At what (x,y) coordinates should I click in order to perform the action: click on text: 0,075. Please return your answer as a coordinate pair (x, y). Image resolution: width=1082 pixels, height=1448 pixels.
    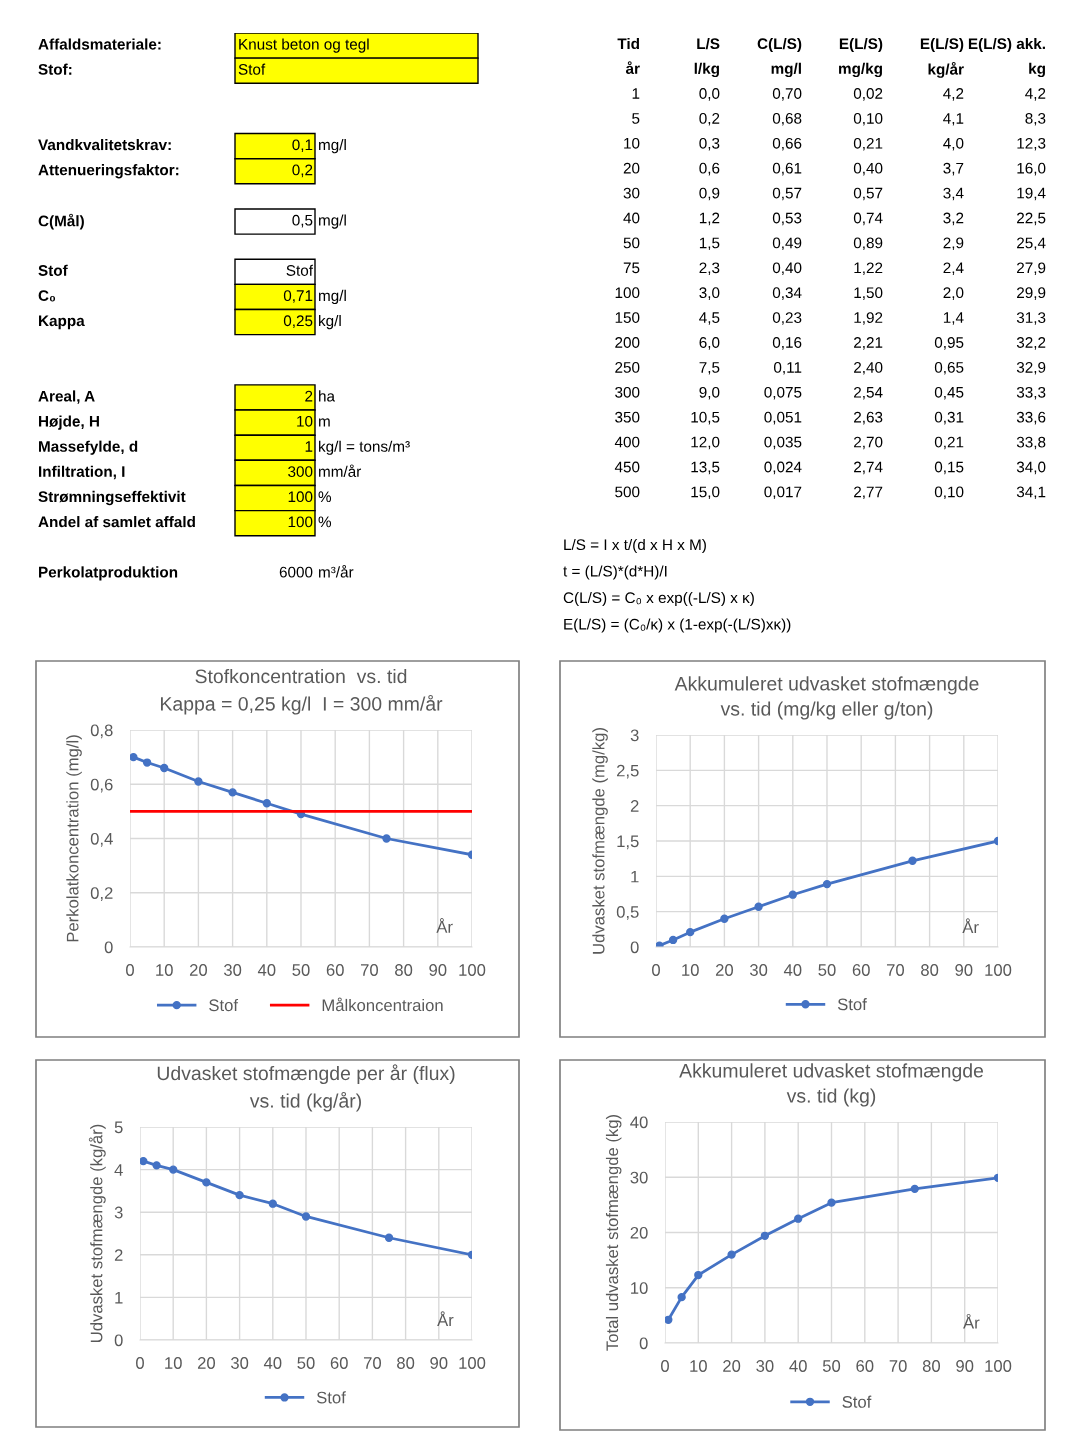
    Looking at the image, I should click on (783, 393).